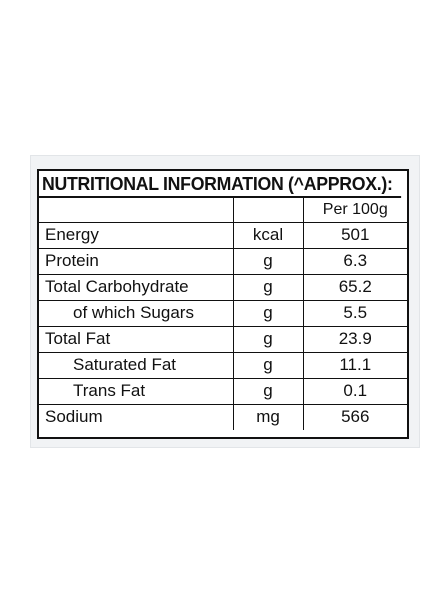  I want to click on nutrient-unit: kcal, so click(268, 235).